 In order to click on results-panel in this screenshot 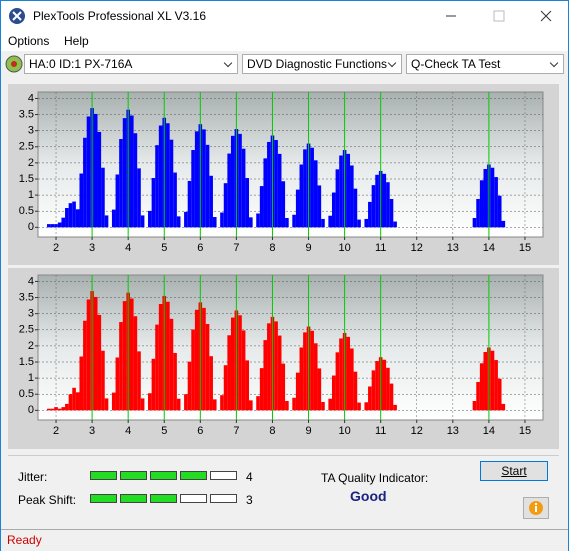, I will do `click(283, 490)`.